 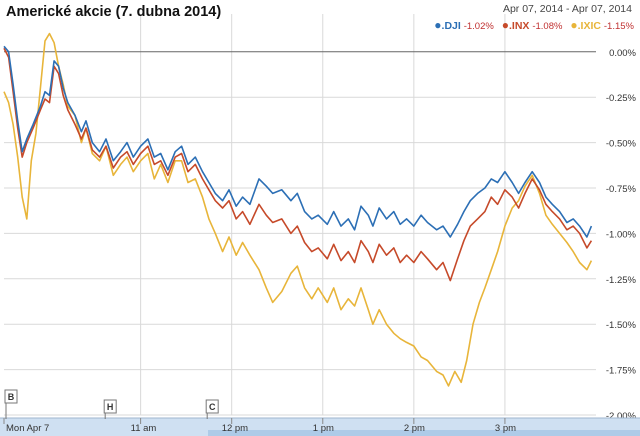 I want to click on legend-item-ixic: ●.IXIC -1.15%, so click(x=602, y=25).